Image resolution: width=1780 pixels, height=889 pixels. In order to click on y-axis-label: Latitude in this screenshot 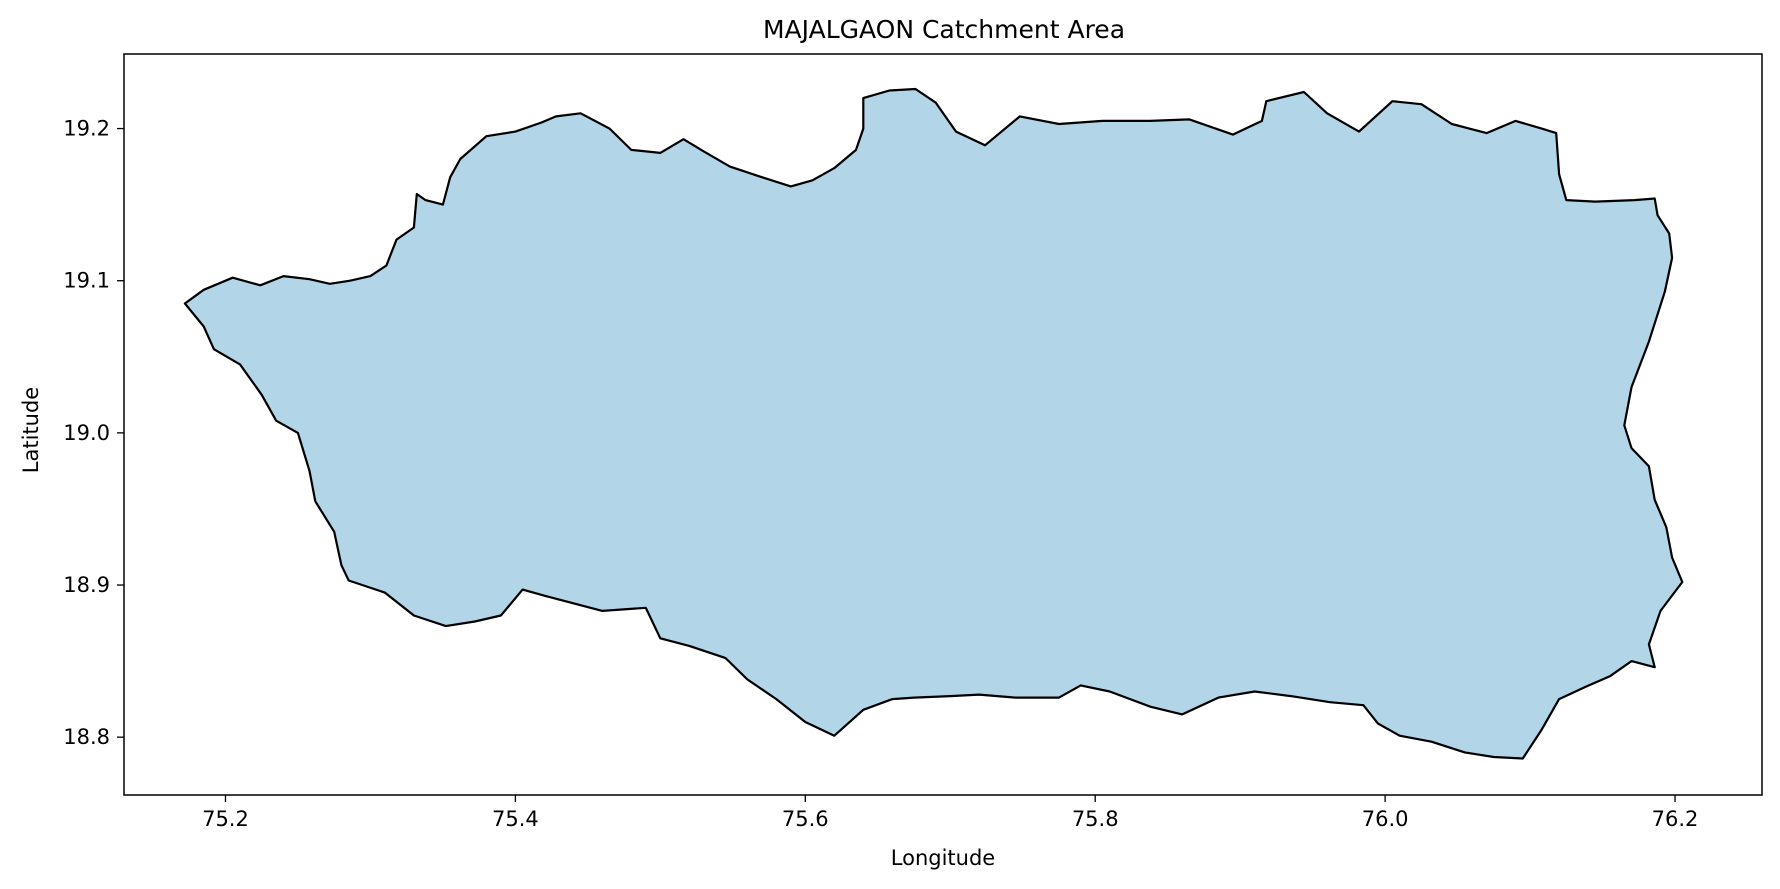, I will do `click(31, 430)`.